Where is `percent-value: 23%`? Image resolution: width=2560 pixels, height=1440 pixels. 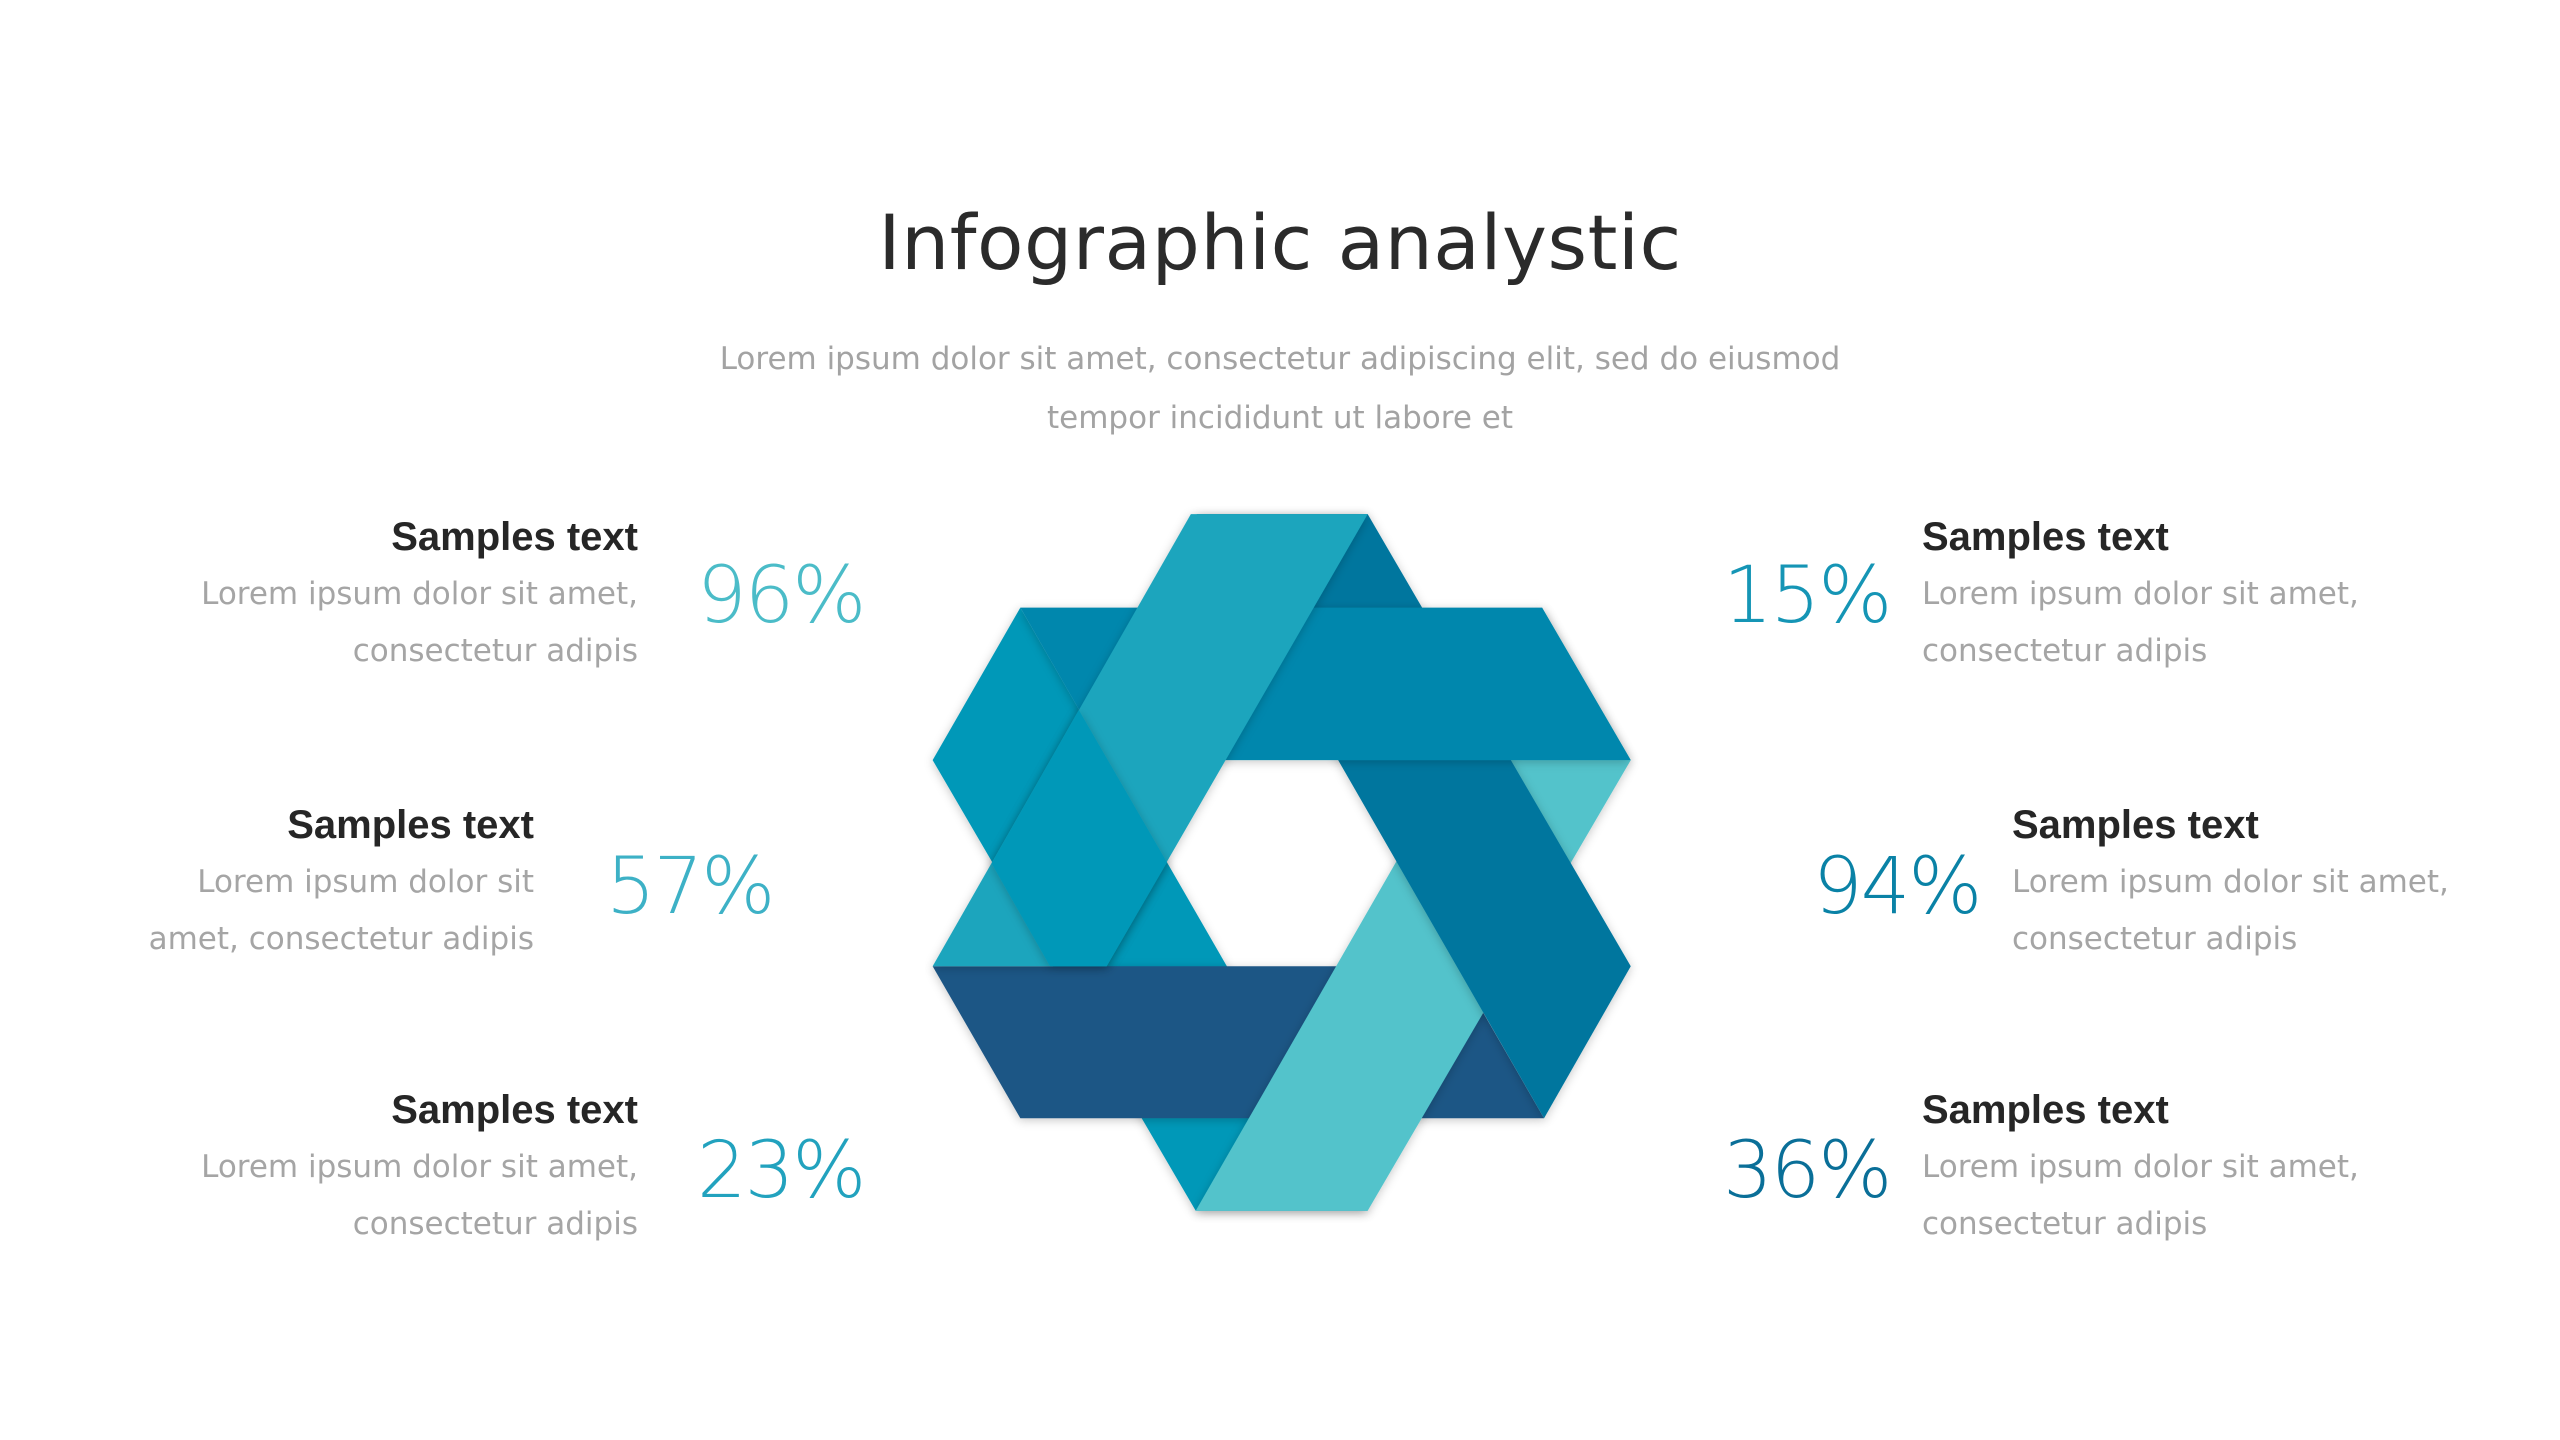
percent-value: 23% is located at coordinates (781, 1171).